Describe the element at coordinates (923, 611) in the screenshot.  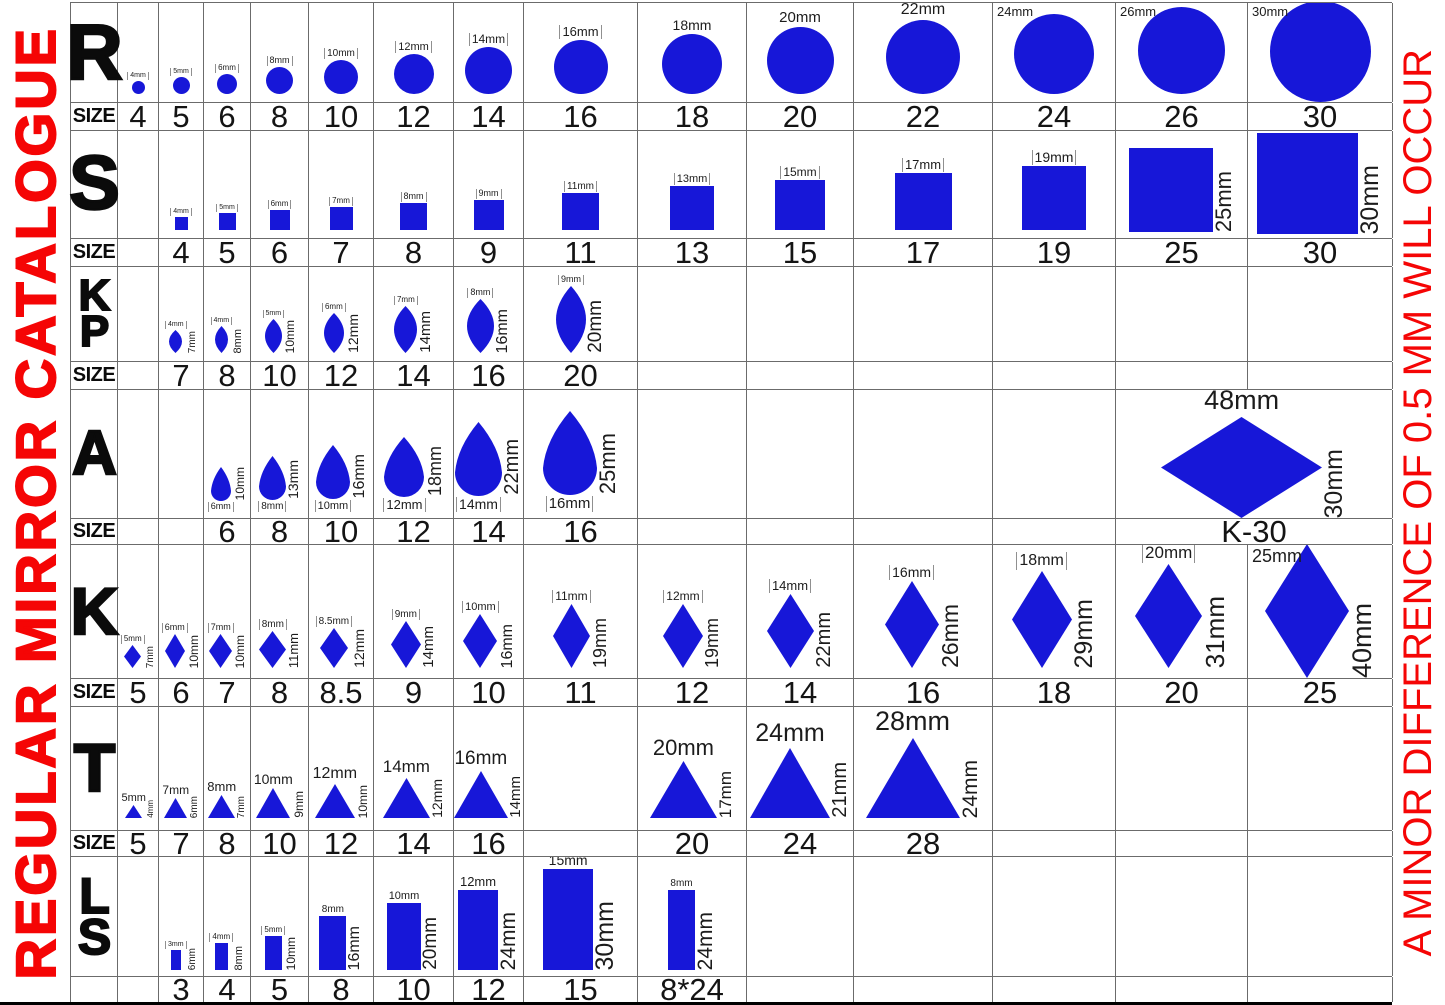
I see `cell-K-col10: 16mm 26mm` at that location.